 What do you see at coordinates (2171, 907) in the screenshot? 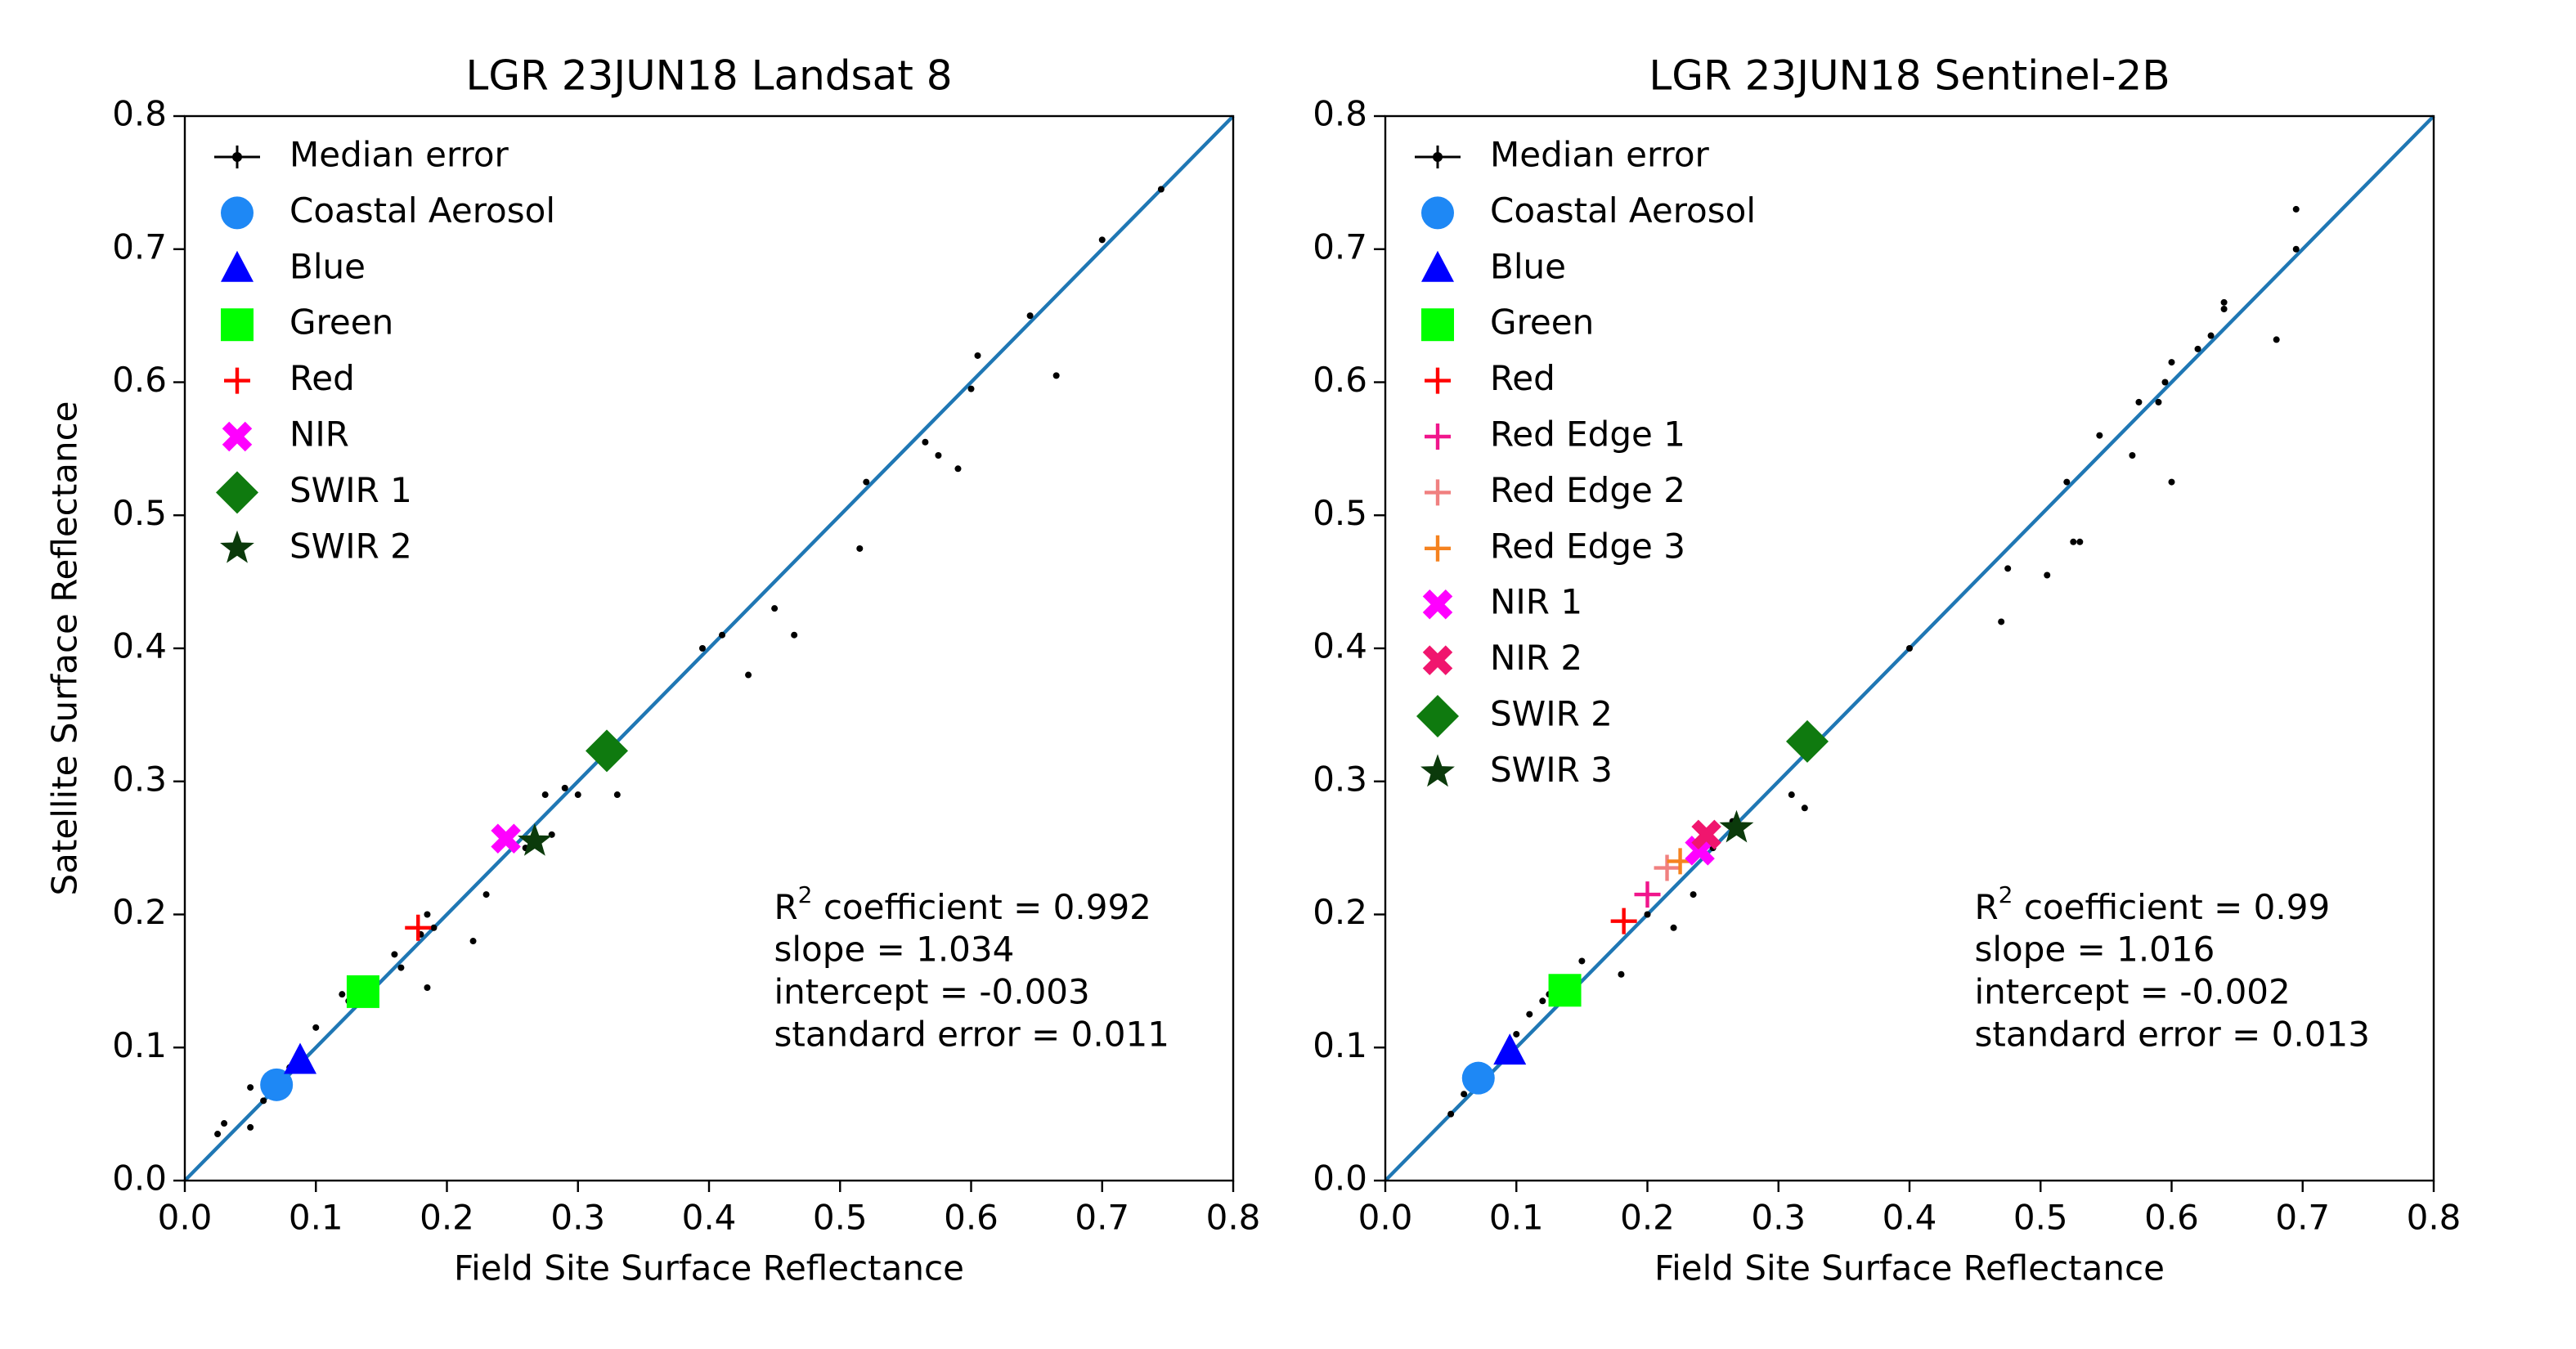
I see `annotation-text: coefficient = 0.99` at bounding box center [2171, 907].